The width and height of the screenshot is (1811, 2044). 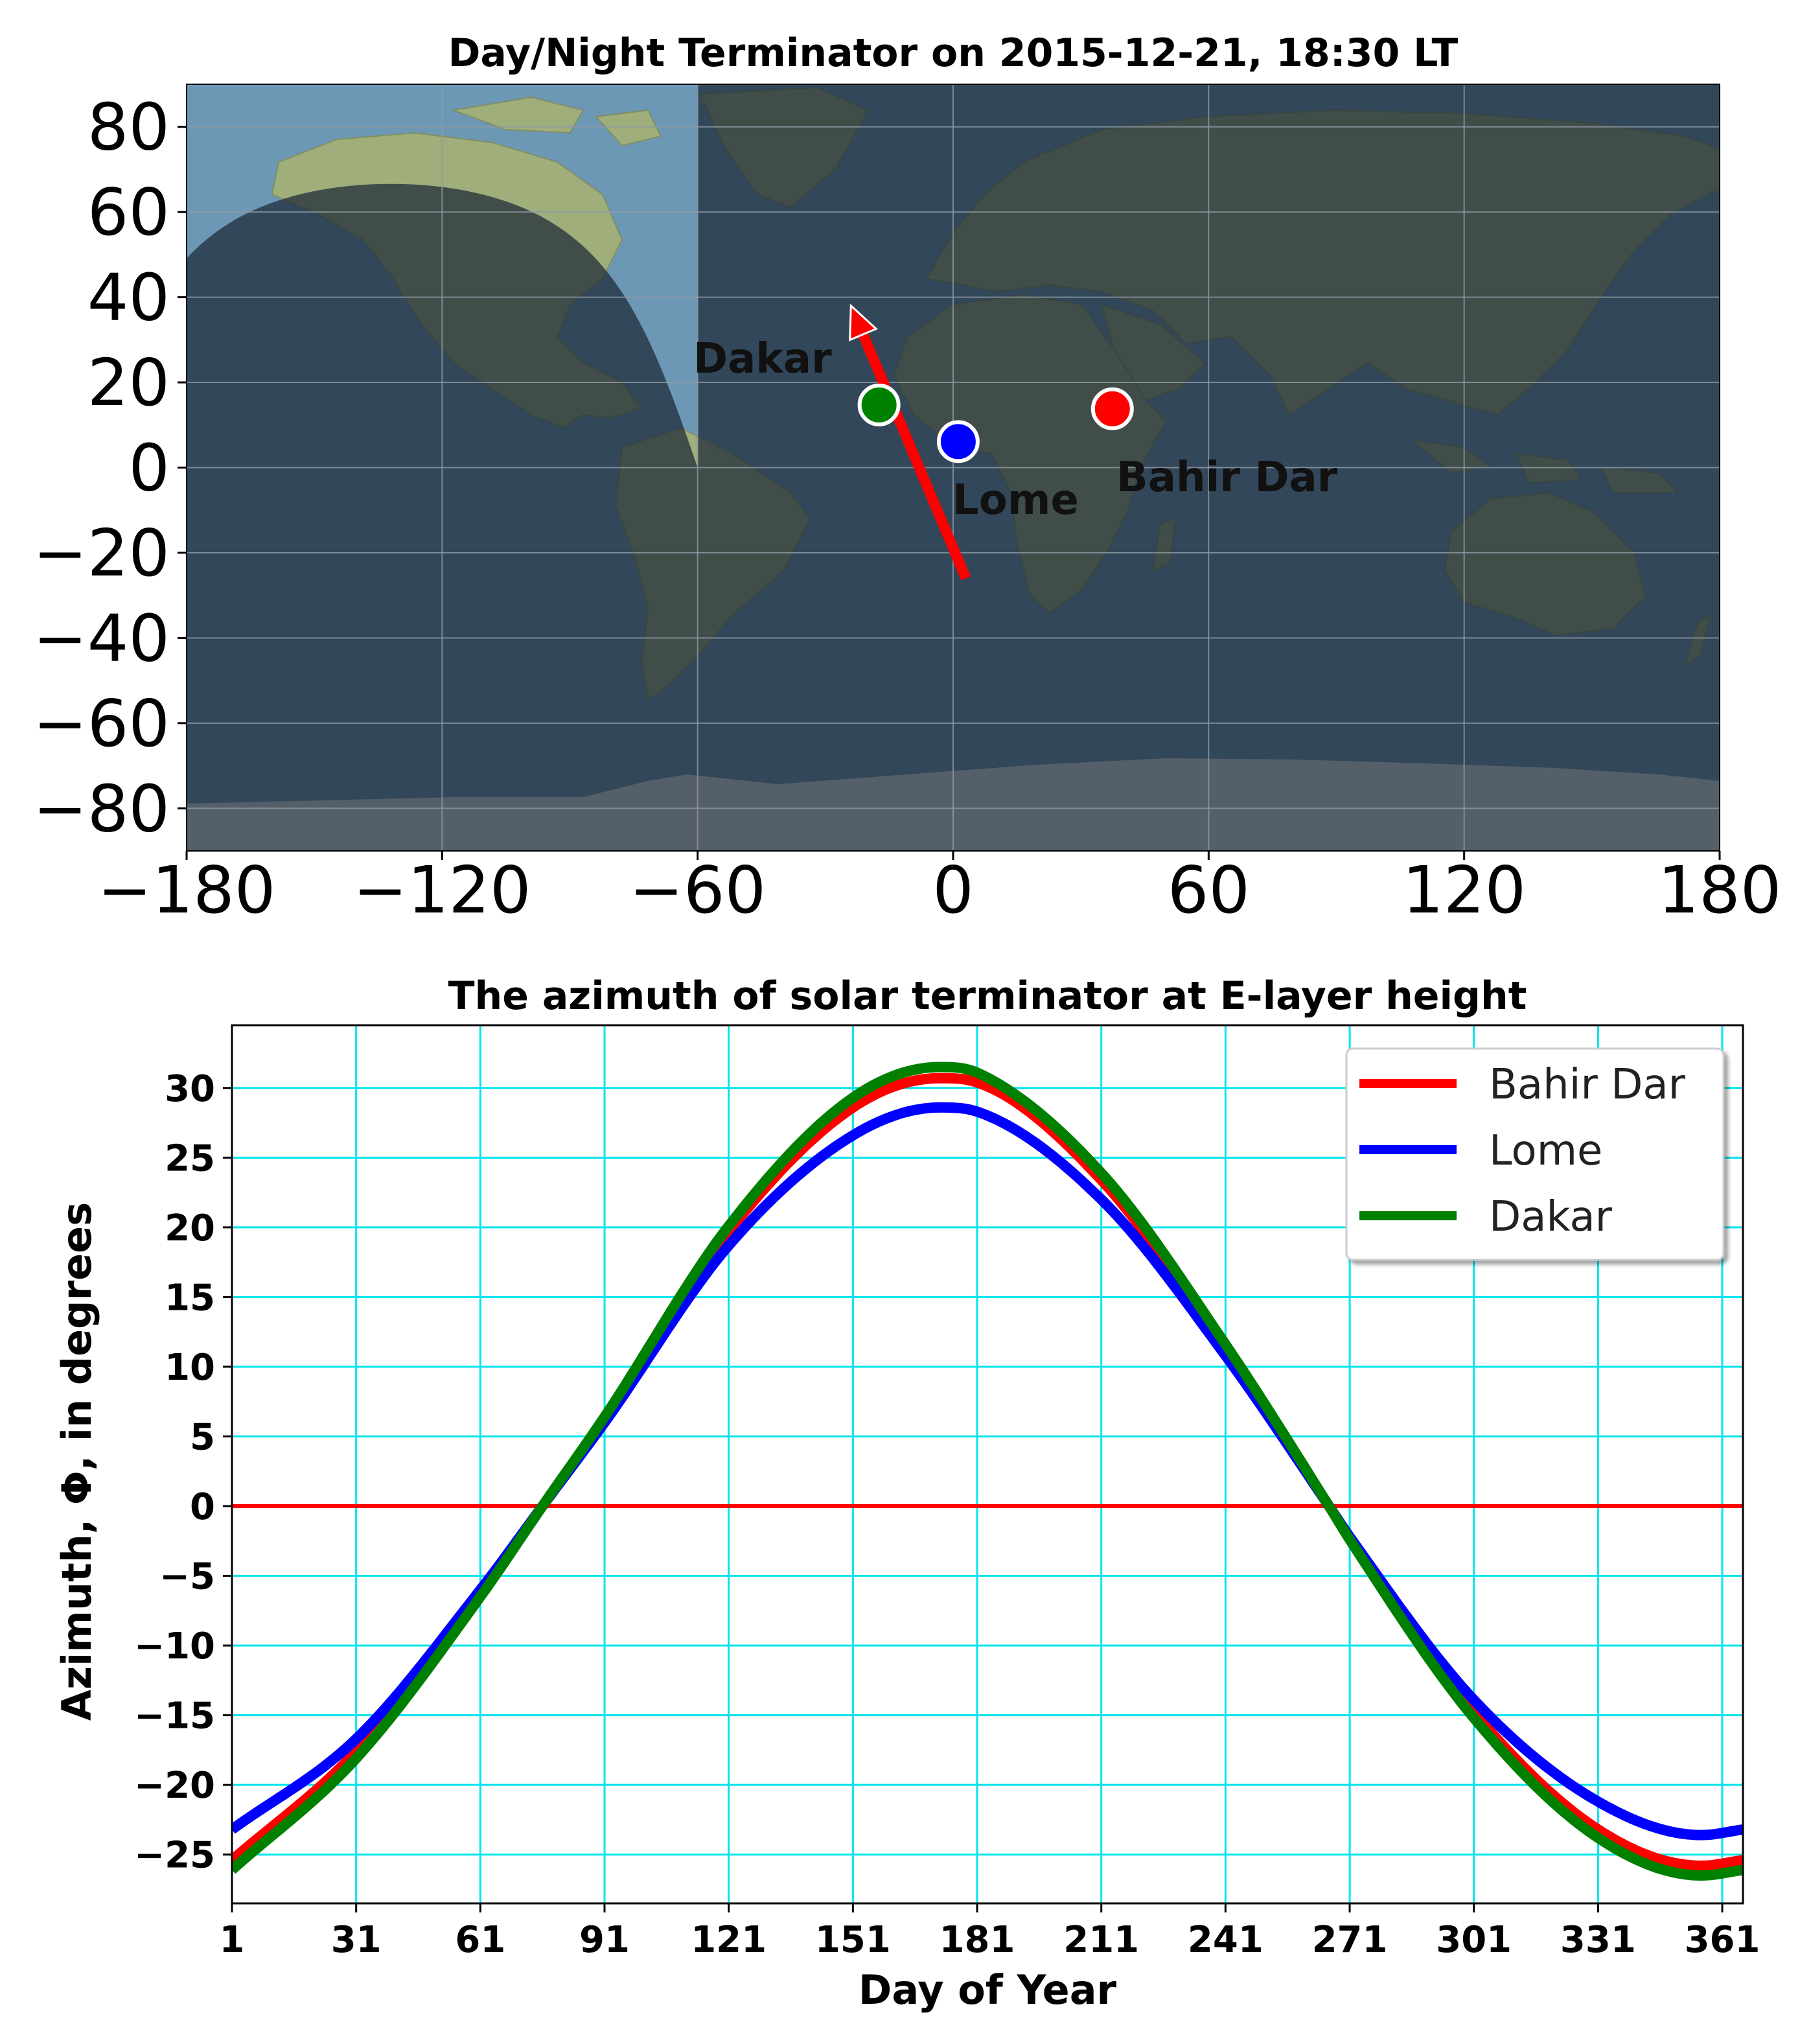 What do you see at coordinates (1598, 1940) in the screenshot?
I see `chart-x-tick-label: 331` at bounding box center [1598, 1940].